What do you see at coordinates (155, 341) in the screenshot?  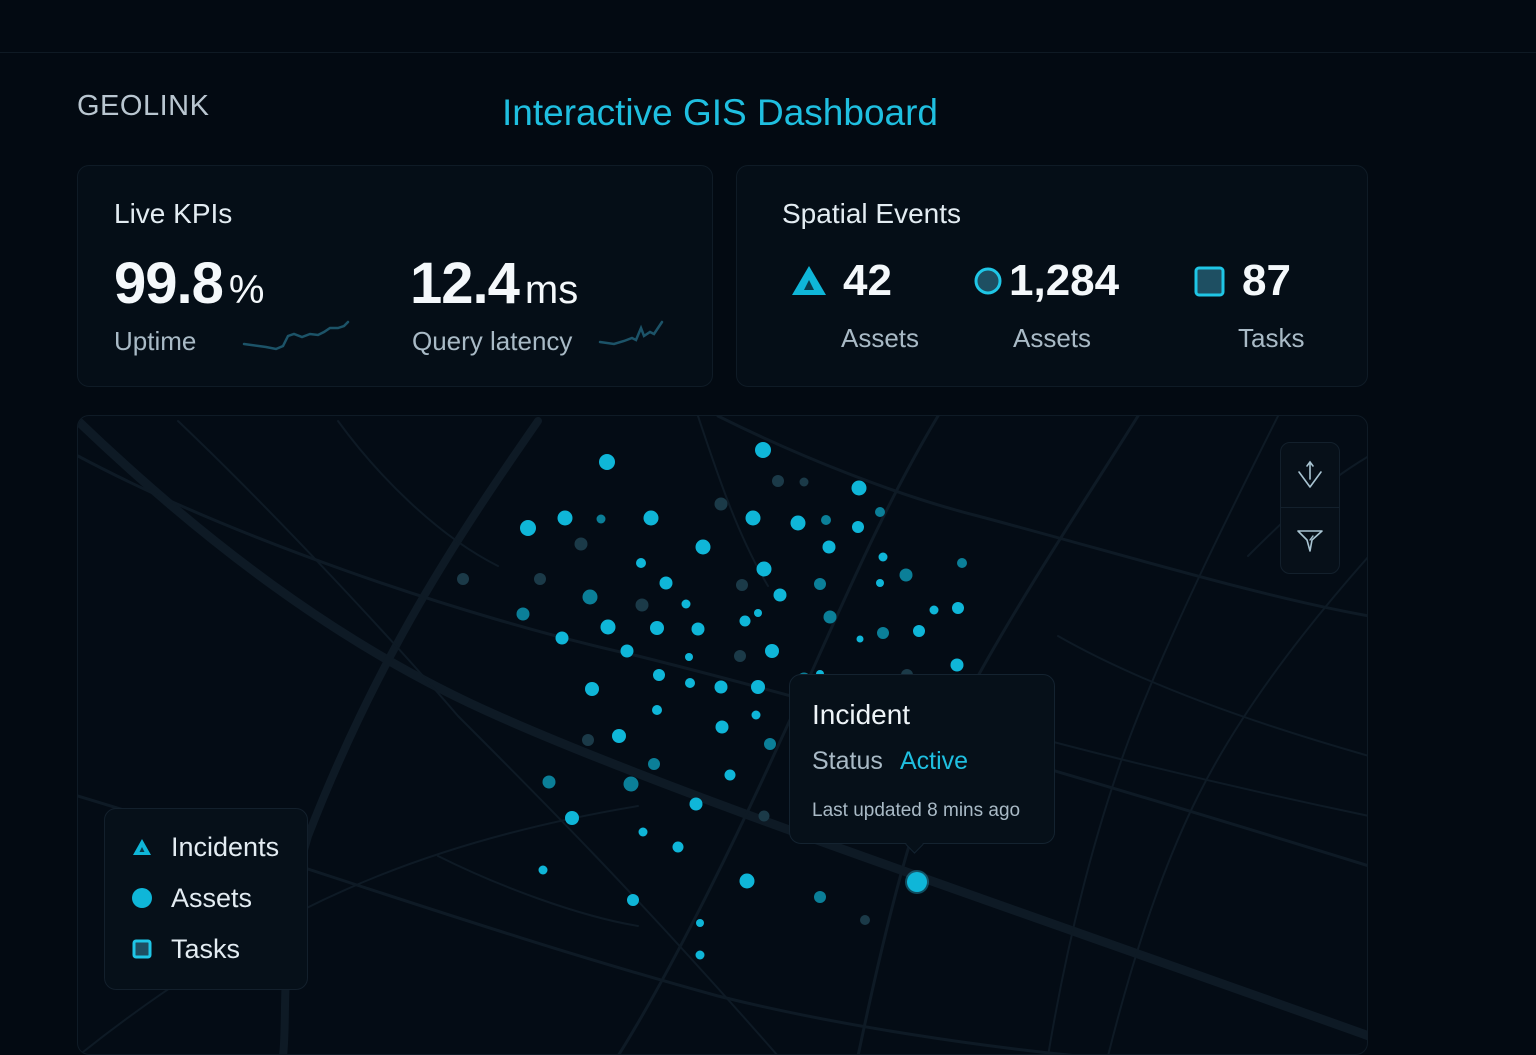 I see `uptime-label: Uptime` at bounding box center [155, 341].